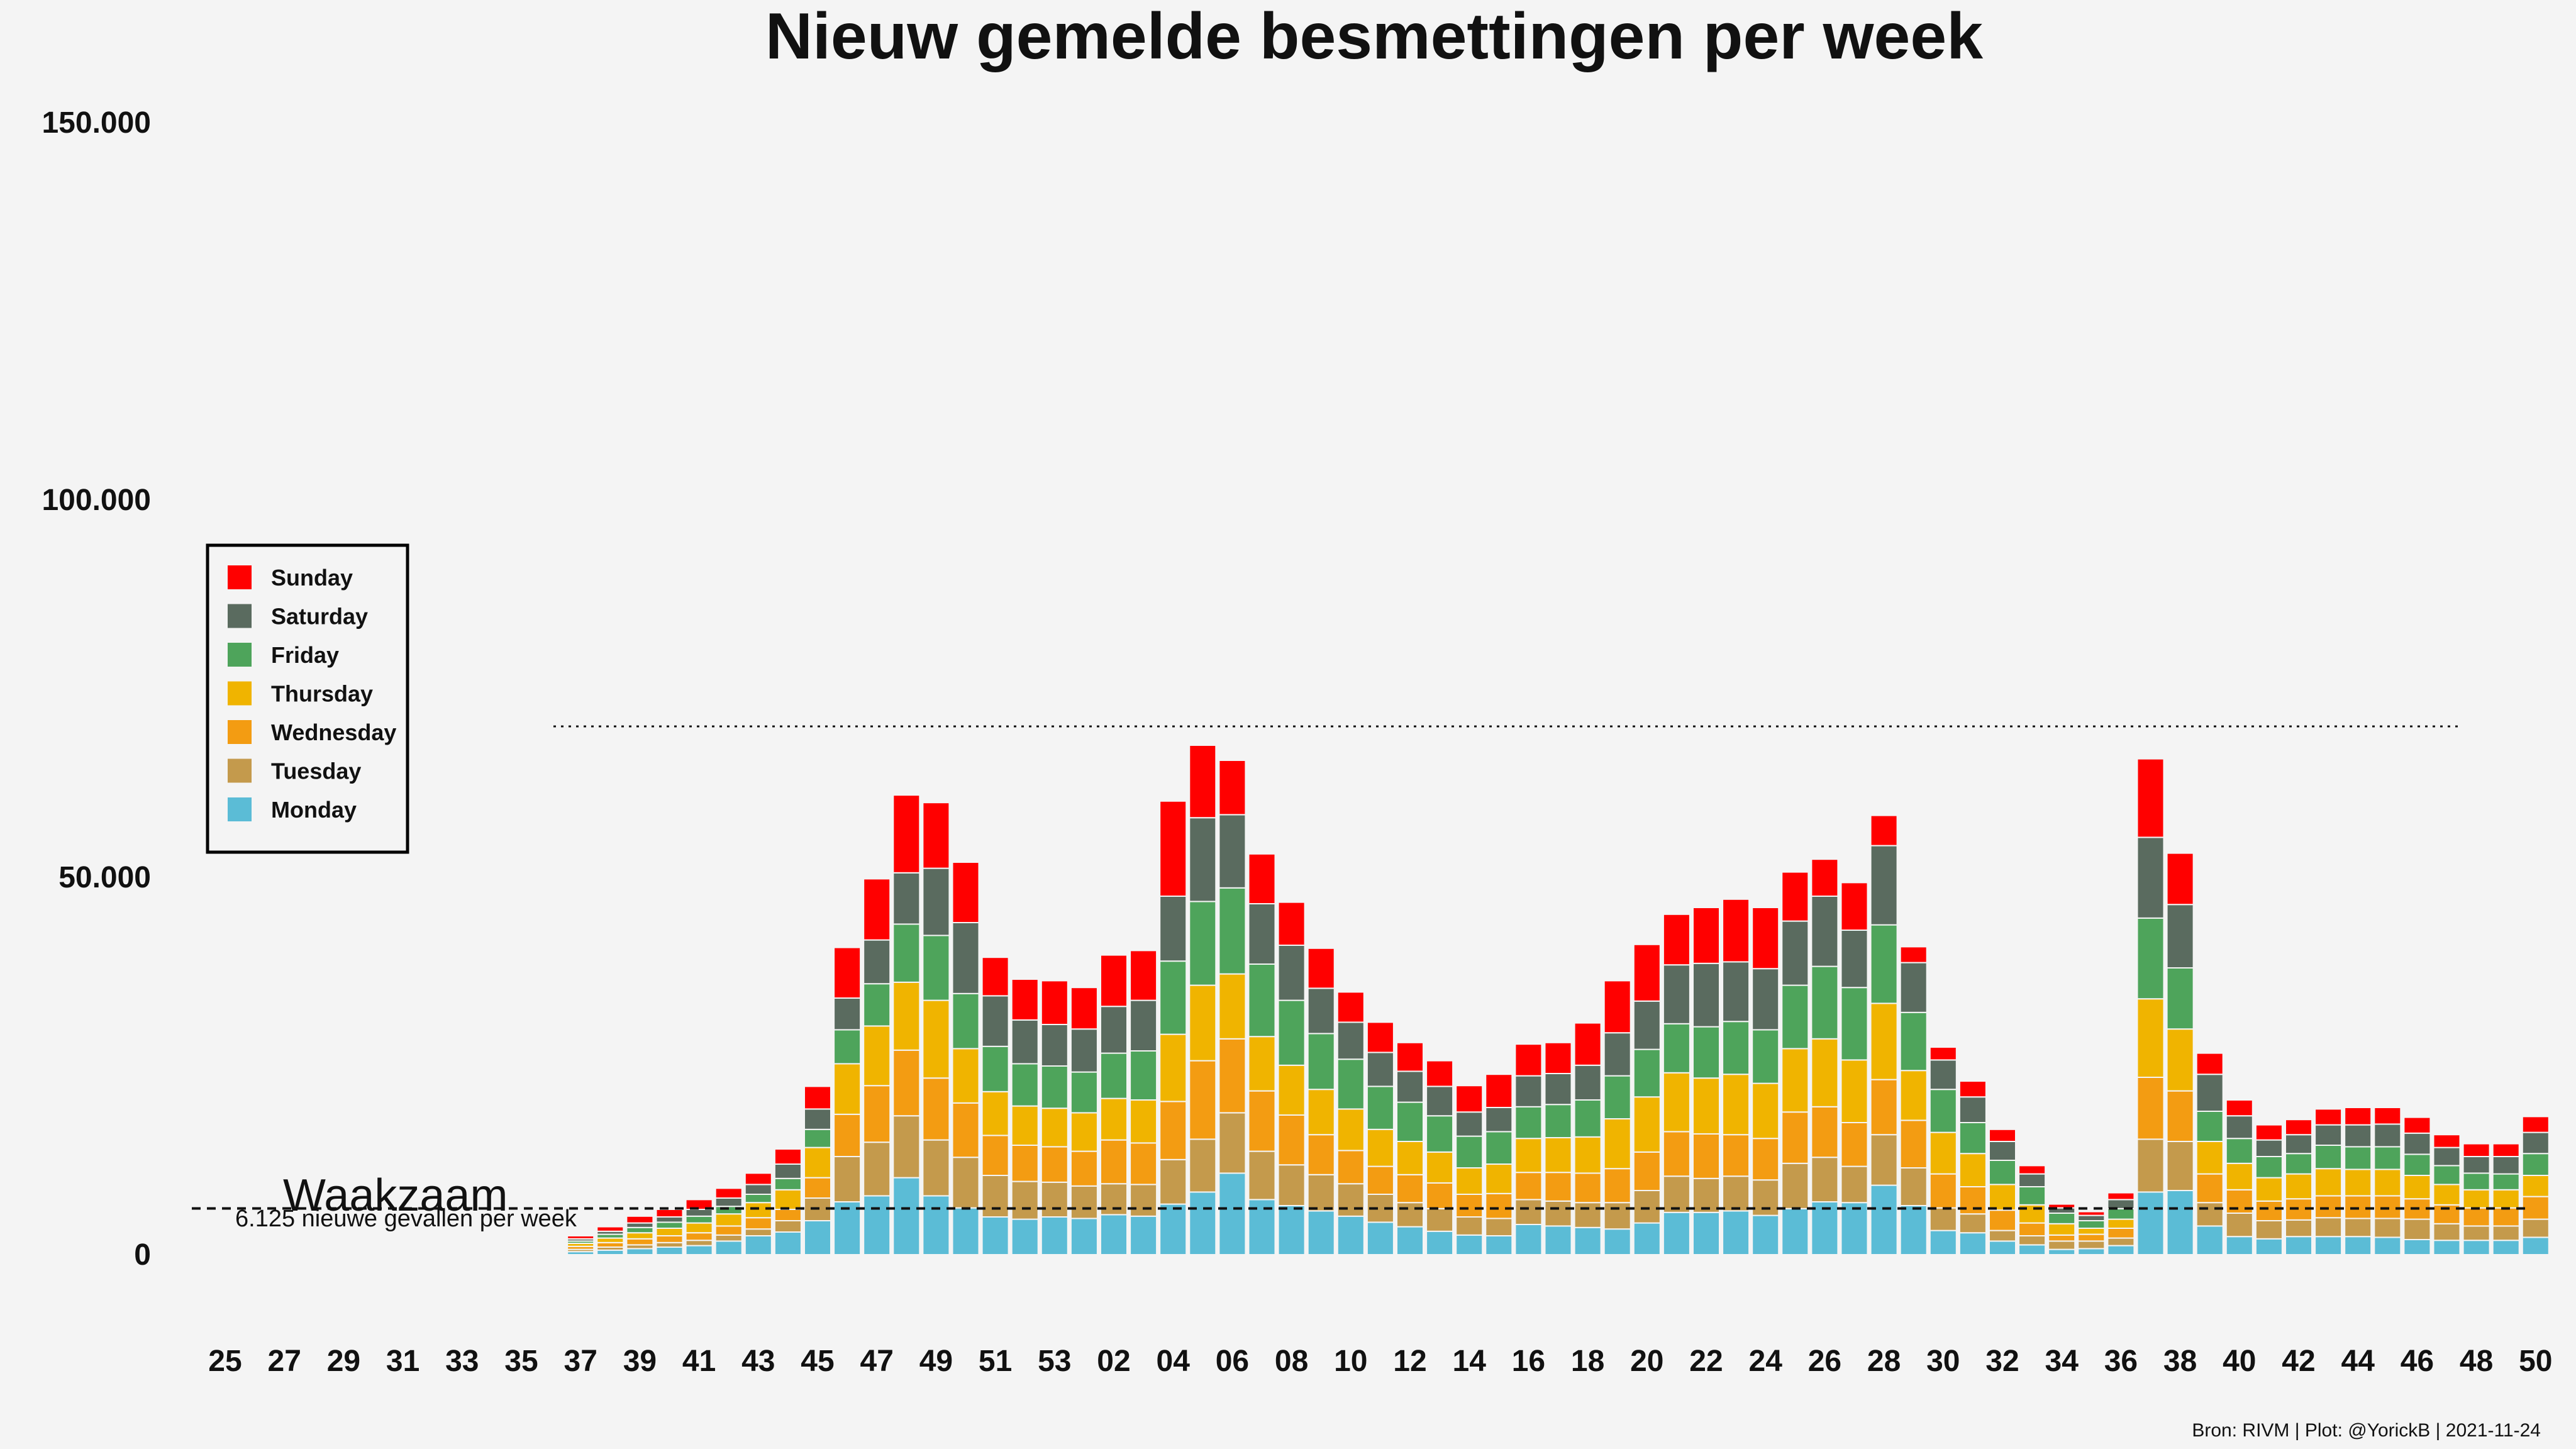 Image resolution: width=2576 pixels, height=1449 pixels. What do you see at coordinates (877, 1361) in the screenshot?
I see `x-tick-label: 47` at bounding box center [877, 1361].